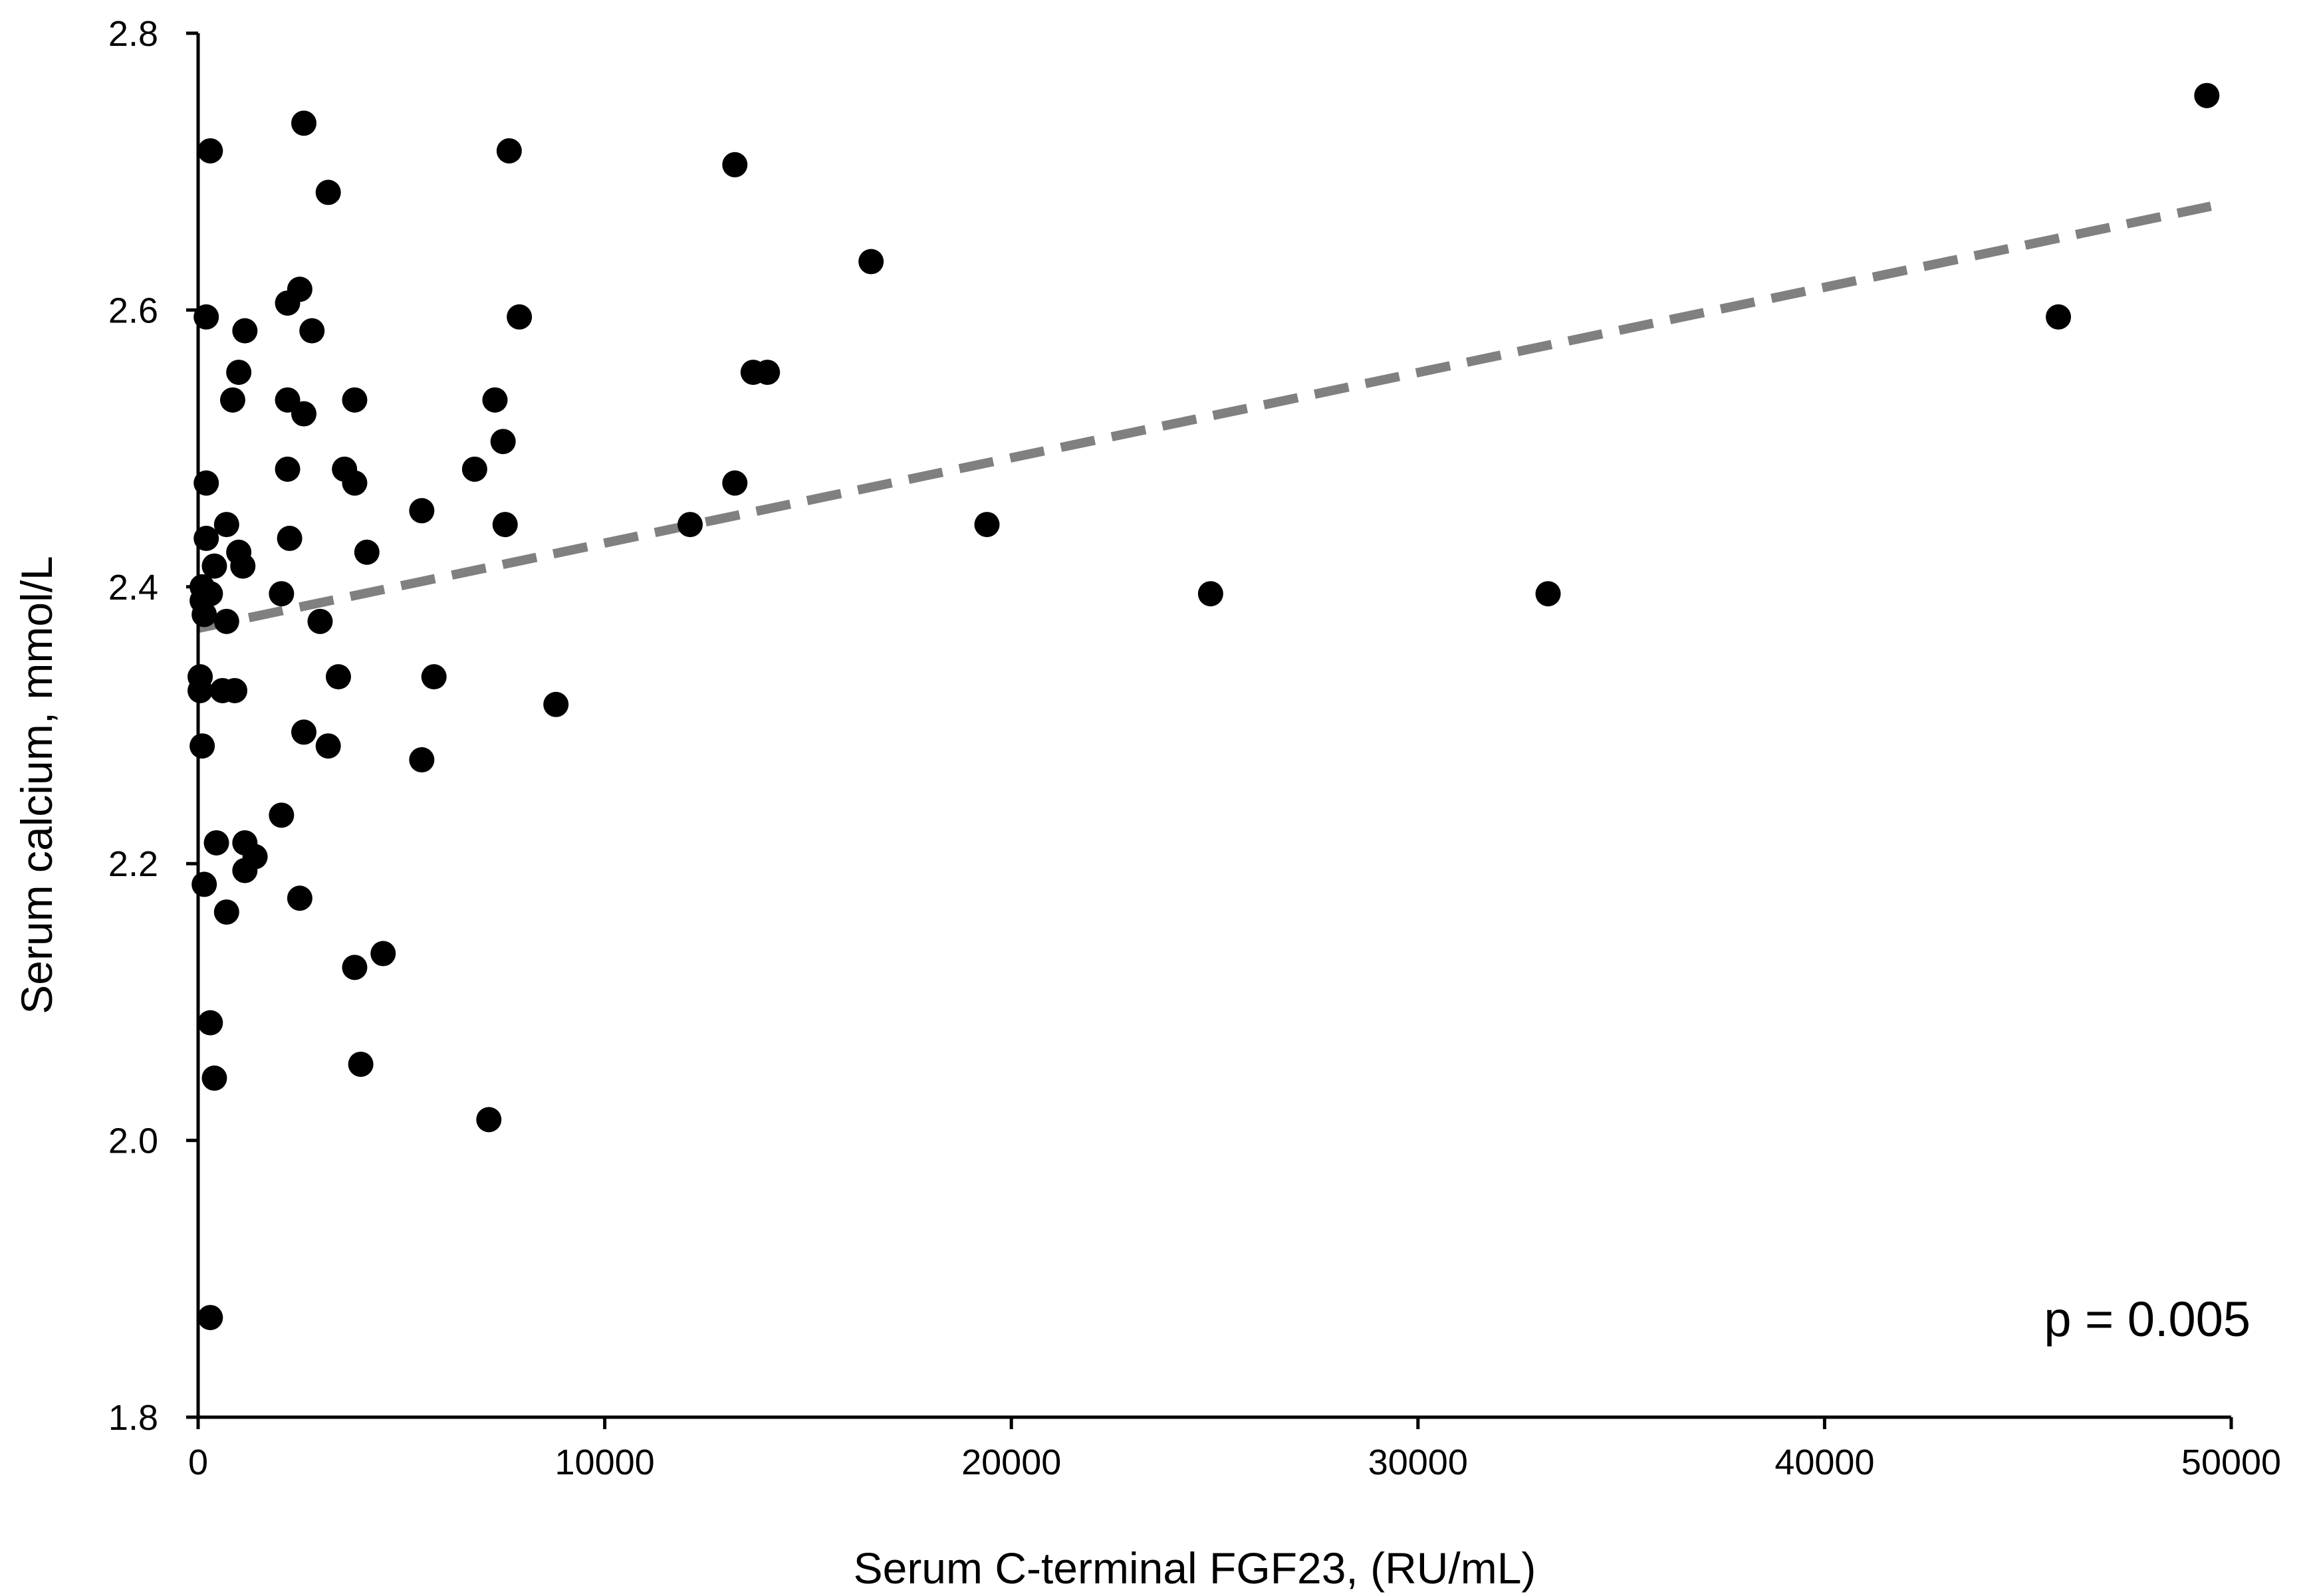  What do you see at coordinates (1195, 1568) in the screenshot?
I see `x-axis-title: Serum C-terminal FGF23, (RU/mL)` at bounding box center [1195, 1568].